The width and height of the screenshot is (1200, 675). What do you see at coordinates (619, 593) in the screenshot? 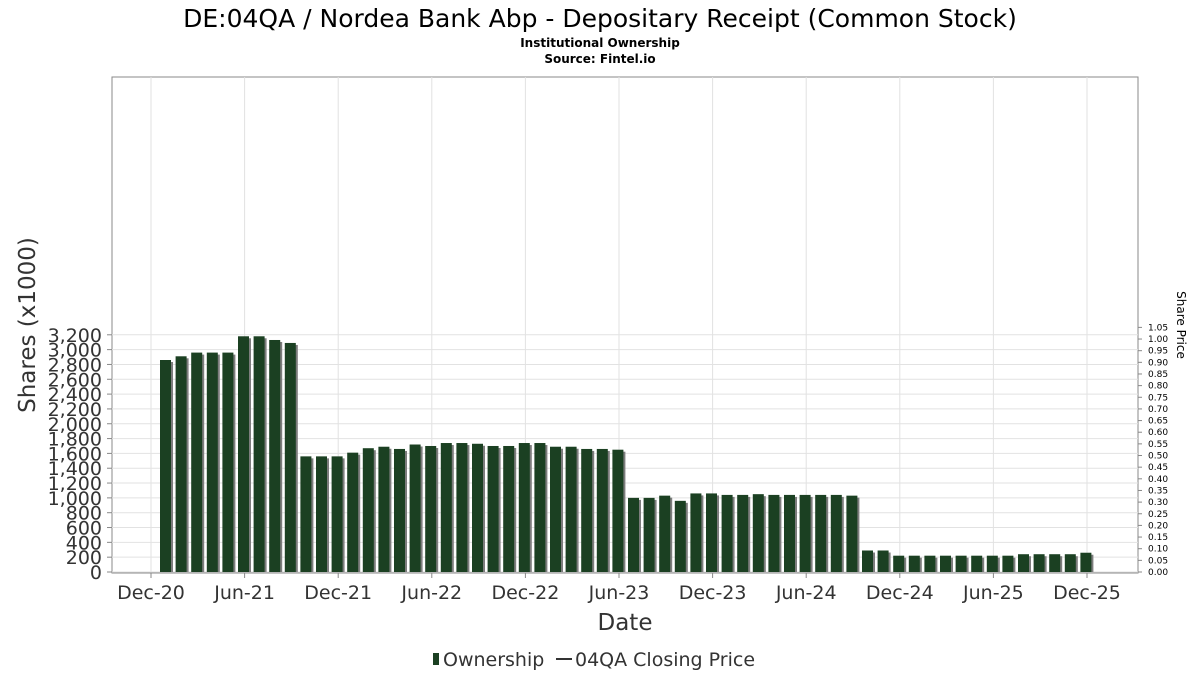
I see `x-tick-label: Jun-23` at bounding box center [619, 593].